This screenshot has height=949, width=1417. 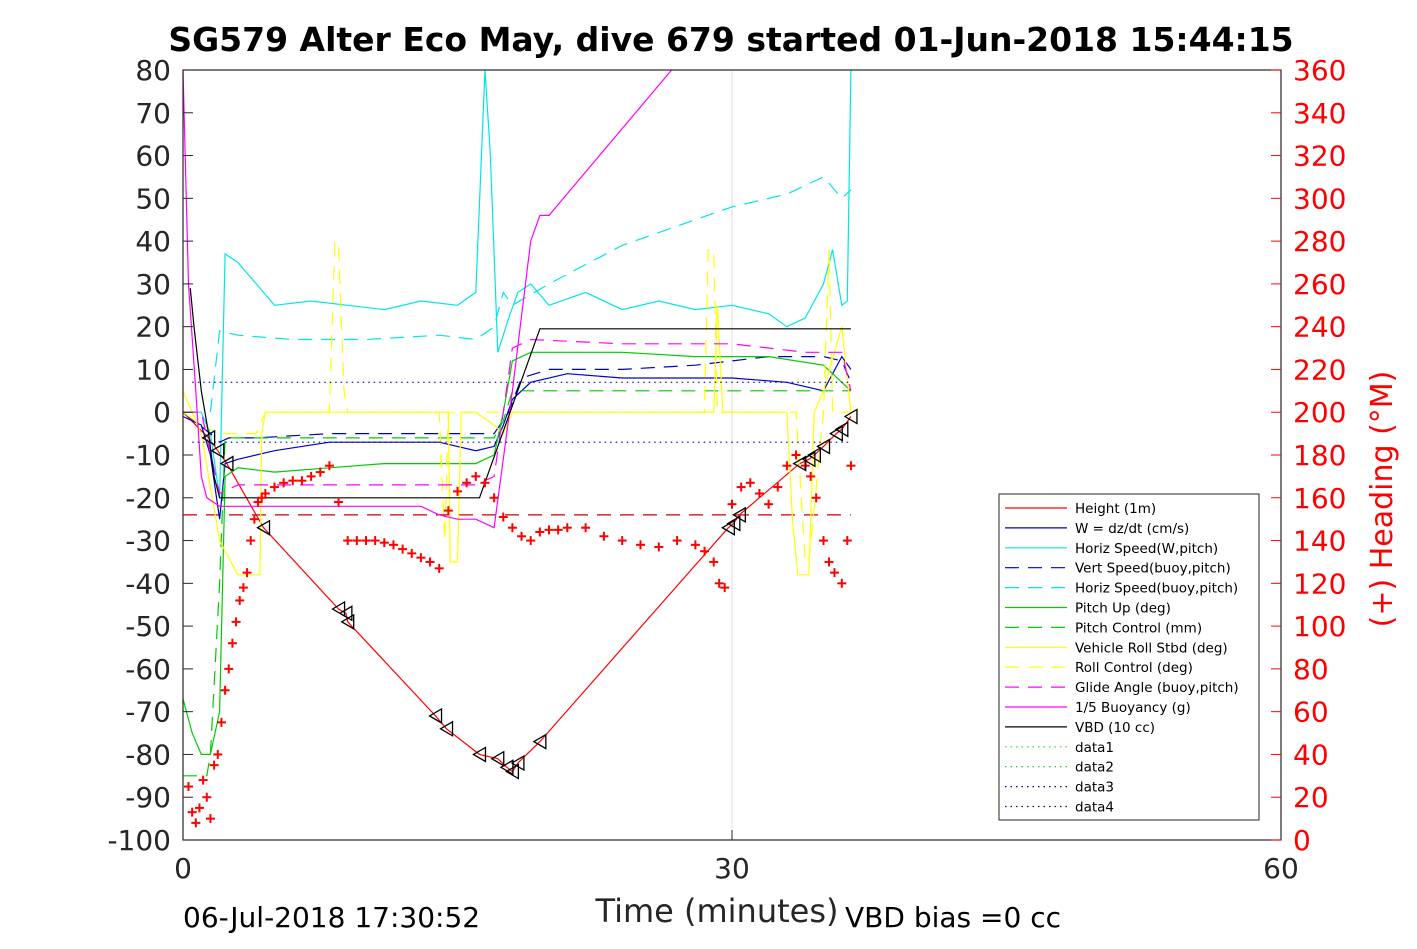 I want to click on x-axis: 0 30 60, so click(x=736, y=857).